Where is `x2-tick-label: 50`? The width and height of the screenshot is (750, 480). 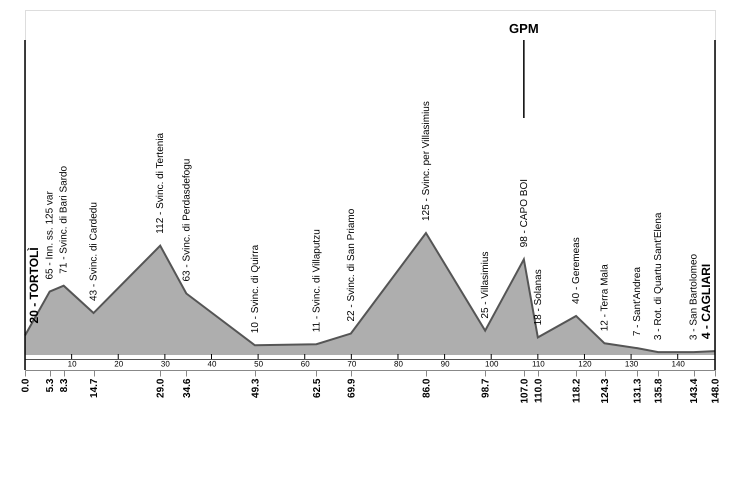 x2-tick-label: 50 is located at coordinates (259, 364).